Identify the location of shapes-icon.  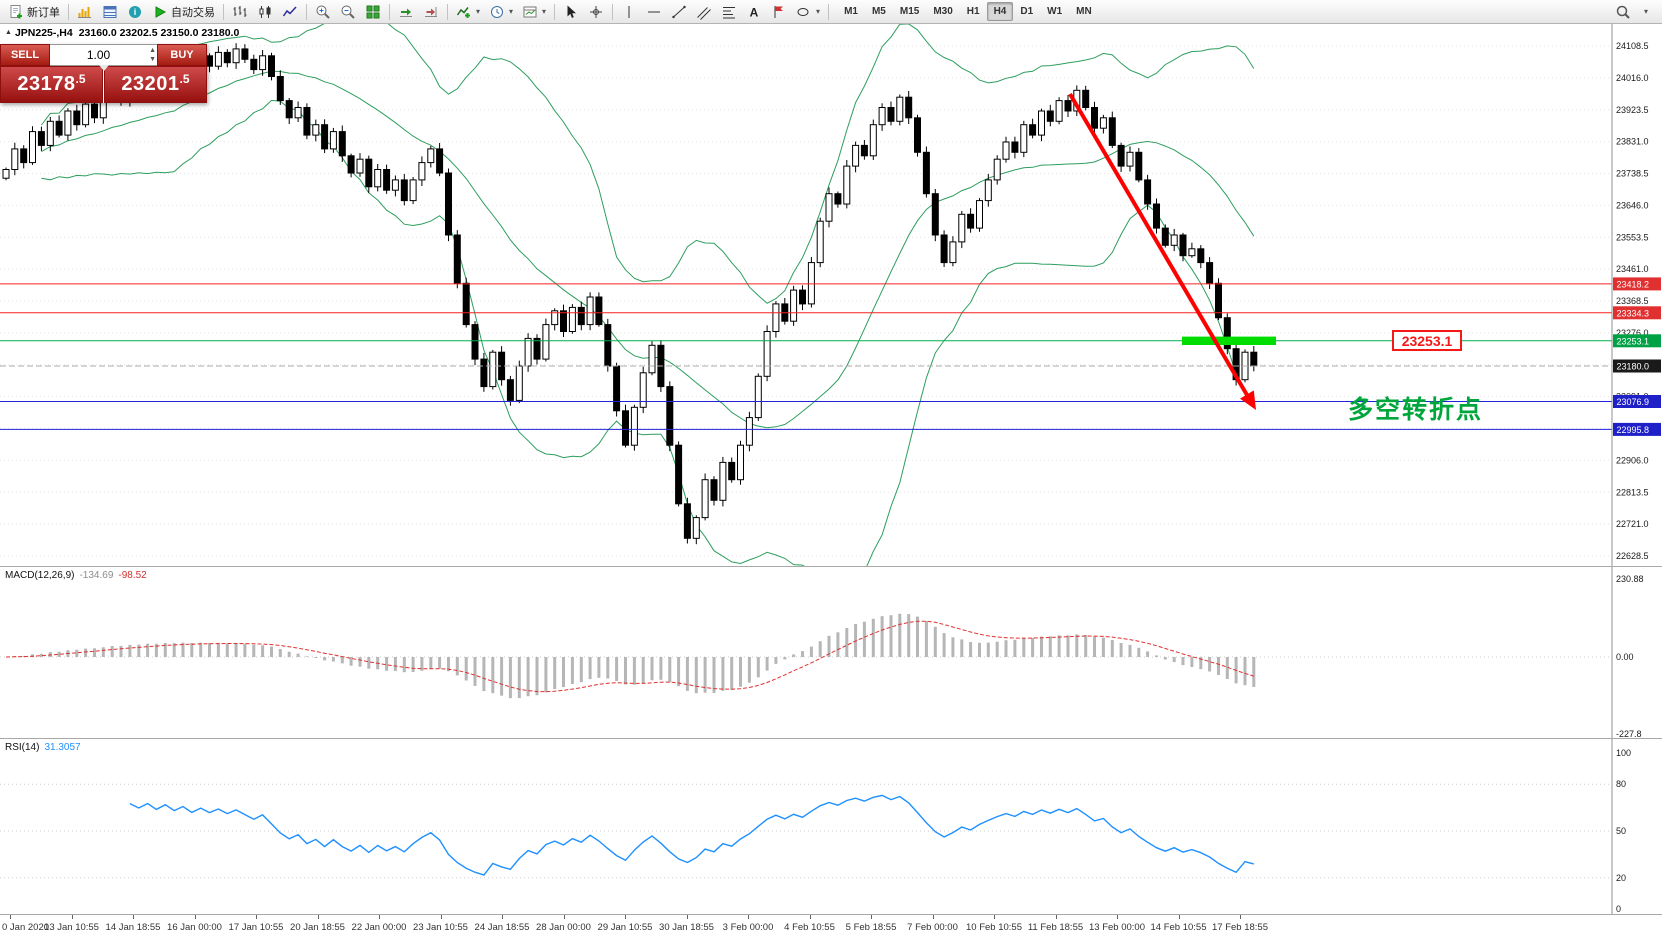
(804, 12).